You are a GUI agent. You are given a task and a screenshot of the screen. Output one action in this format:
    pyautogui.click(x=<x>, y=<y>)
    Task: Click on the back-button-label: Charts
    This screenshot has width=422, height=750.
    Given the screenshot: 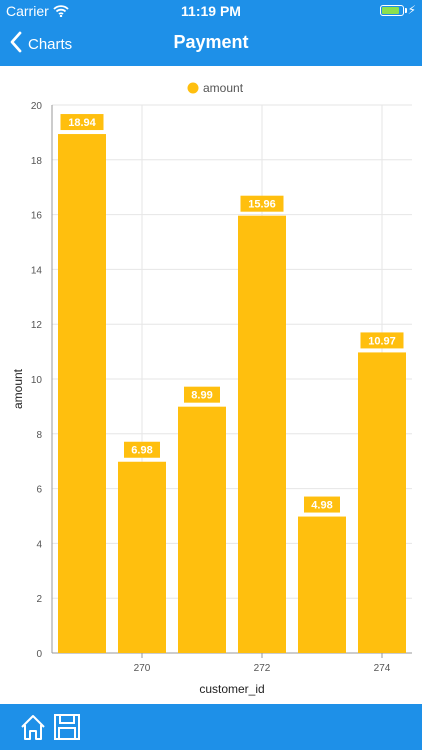 What is the action you would take?
    pyautogui.click(x=50, y=44)
    